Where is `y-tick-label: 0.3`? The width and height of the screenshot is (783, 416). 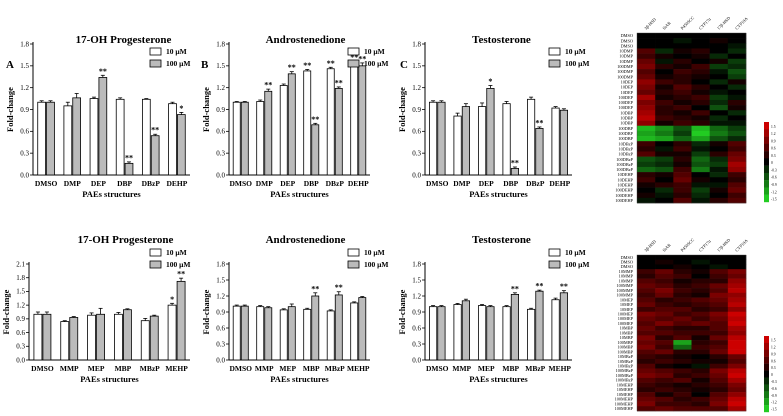
y-tick-label: 0.3 is located at coordinates (24, 153).